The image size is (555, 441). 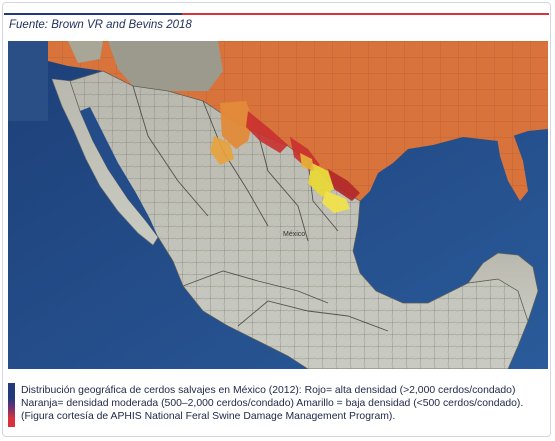 I want to click on density-overlay, so click(x=285, y=157).